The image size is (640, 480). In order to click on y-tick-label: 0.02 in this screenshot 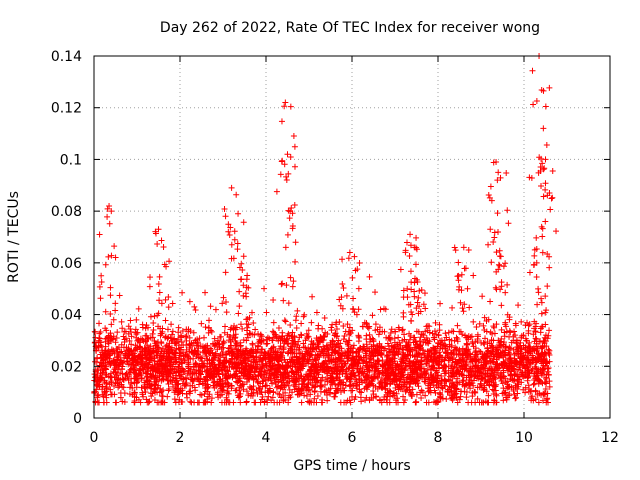, I will do `click(66, 367)`.